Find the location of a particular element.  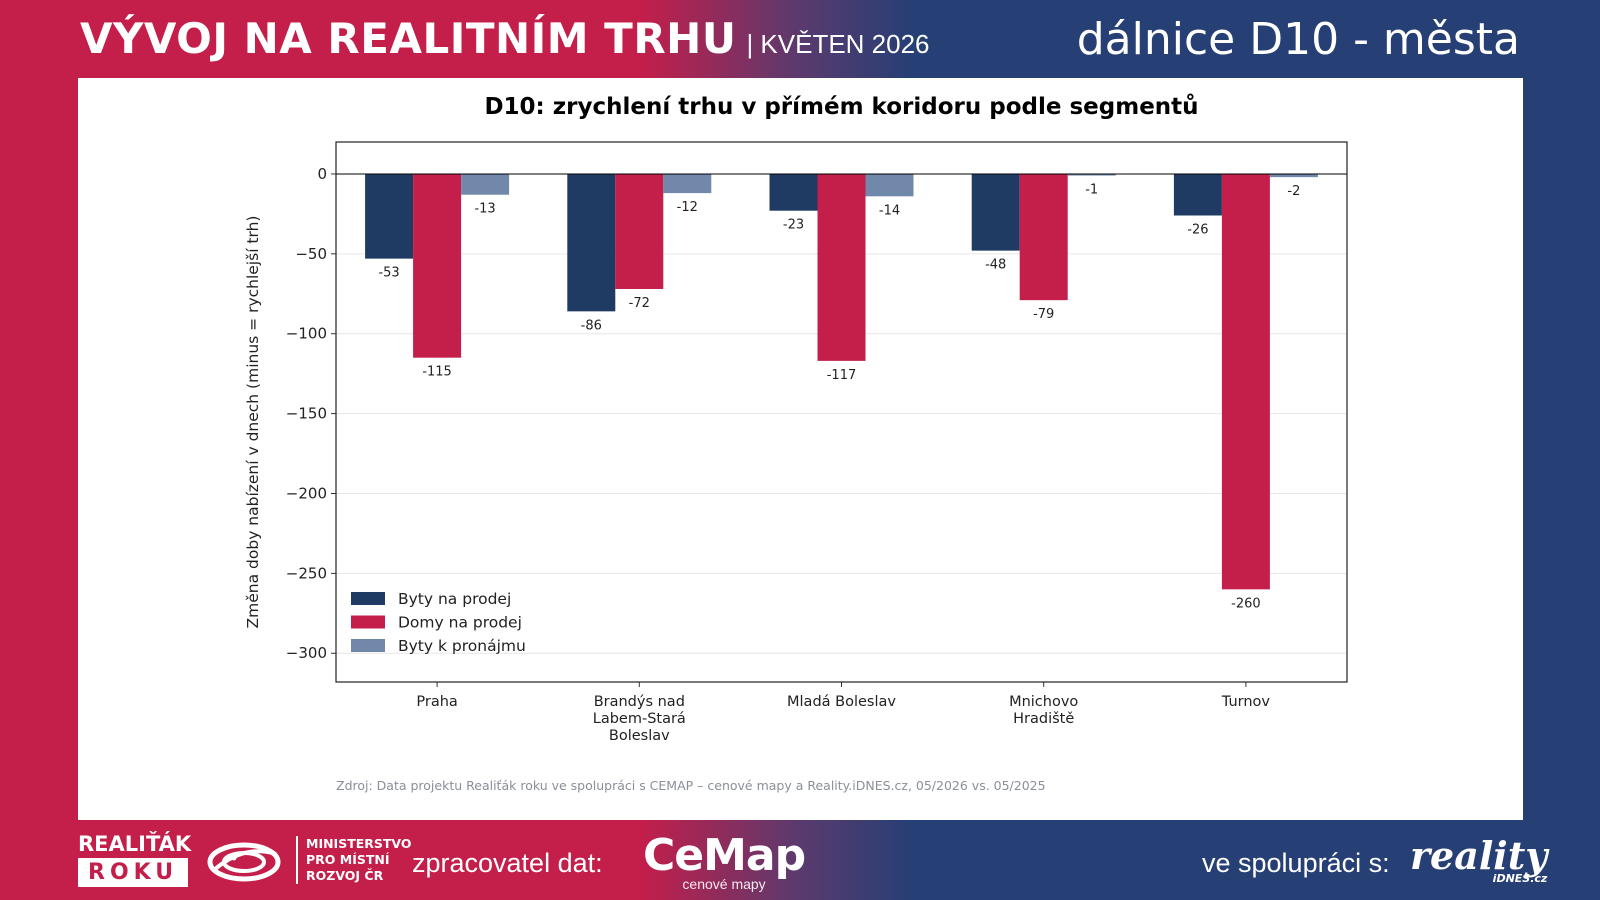

spoluprace-label: ve spolupráci s: is located at coordinates (1296, 863).